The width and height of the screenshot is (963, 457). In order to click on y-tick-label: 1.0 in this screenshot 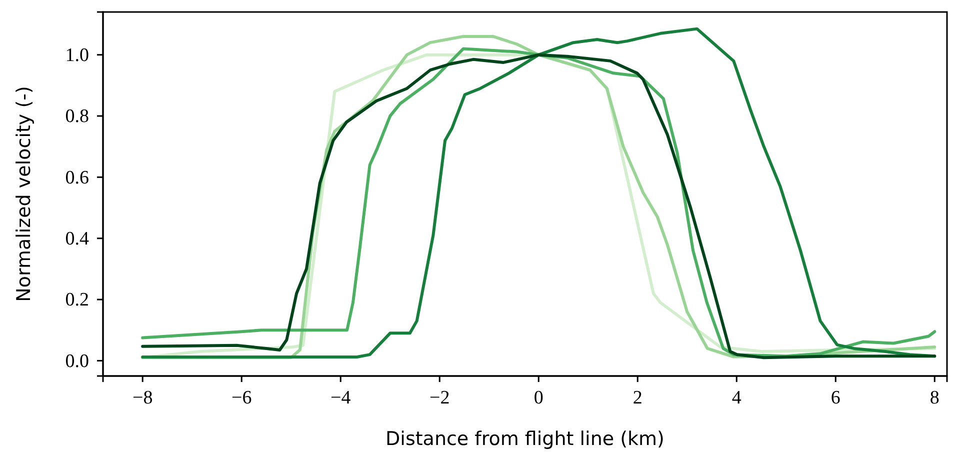, I will do `click(77, 55)`.